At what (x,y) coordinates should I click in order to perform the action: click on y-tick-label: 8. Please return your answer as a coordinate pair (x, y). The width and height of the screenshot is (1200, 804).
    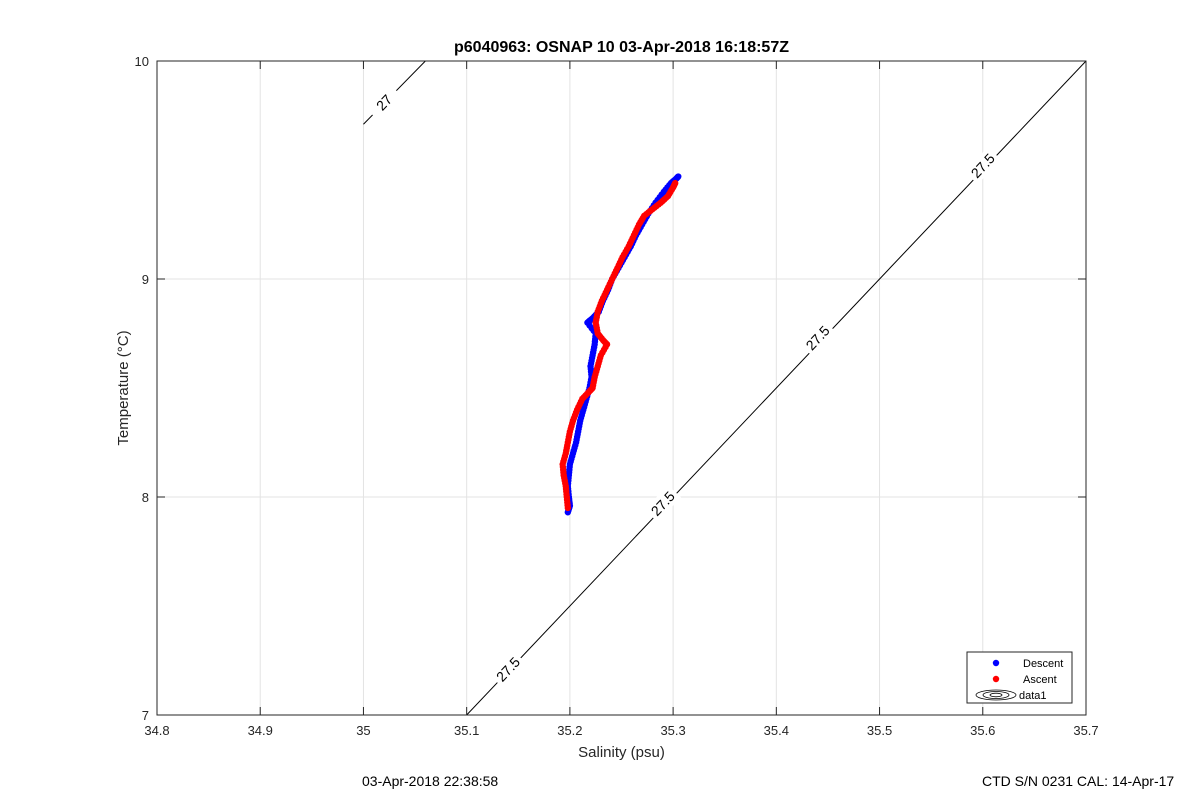
    Looking at the image, I should click on (145, 497).